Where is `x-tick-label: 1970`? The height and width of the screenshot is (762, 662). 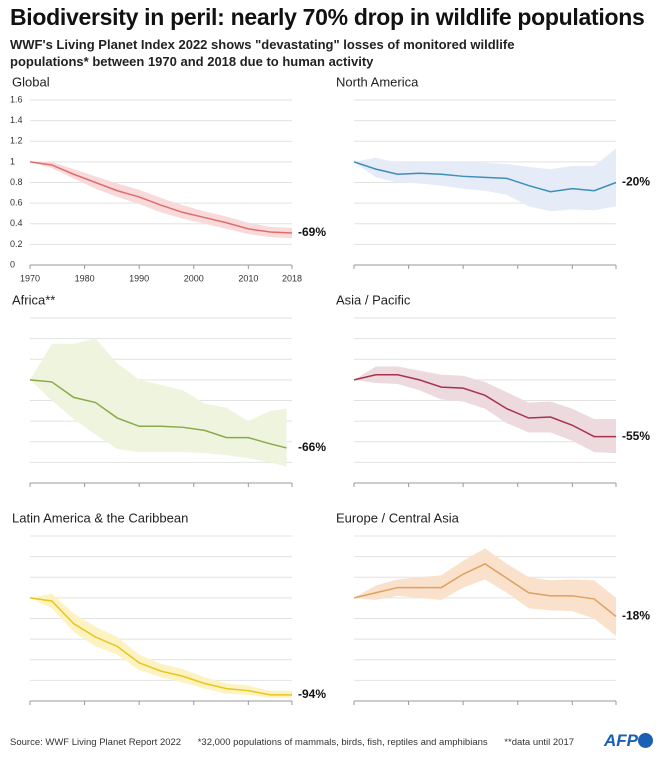 x-tick-label: 1970 is located at coordinates (30, 278).